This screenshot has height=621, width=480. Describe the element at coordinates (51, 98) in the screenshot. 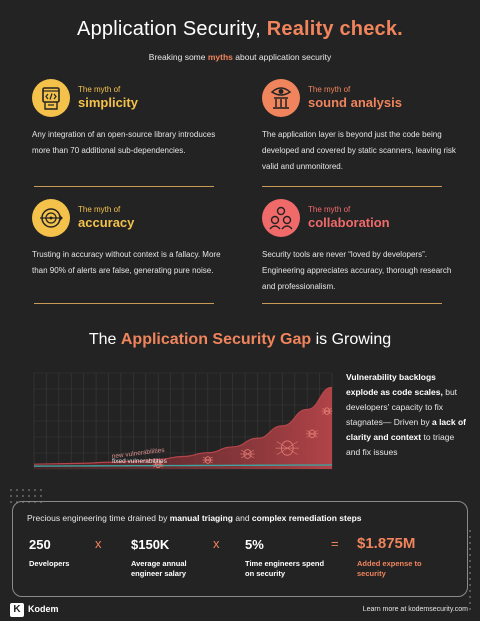

I see `code-window-icon` at that location.